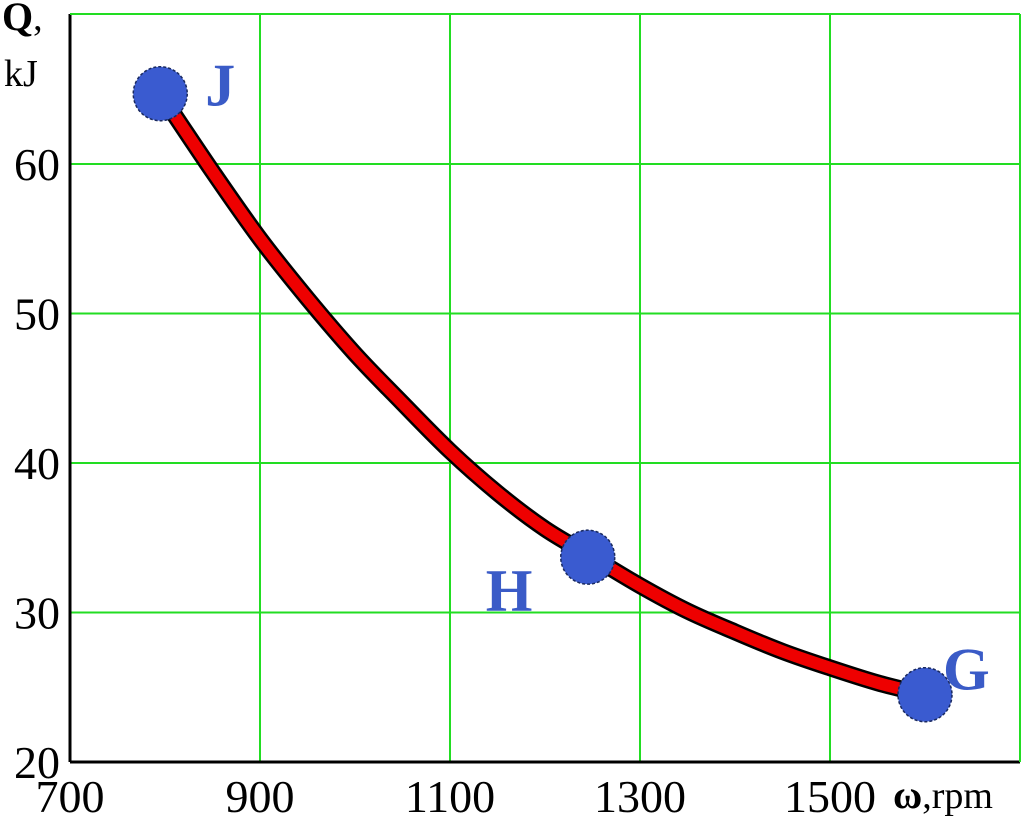 The image size is (1030, 817). I want to click on x-axis-symbol: ω, so click(907, 794).